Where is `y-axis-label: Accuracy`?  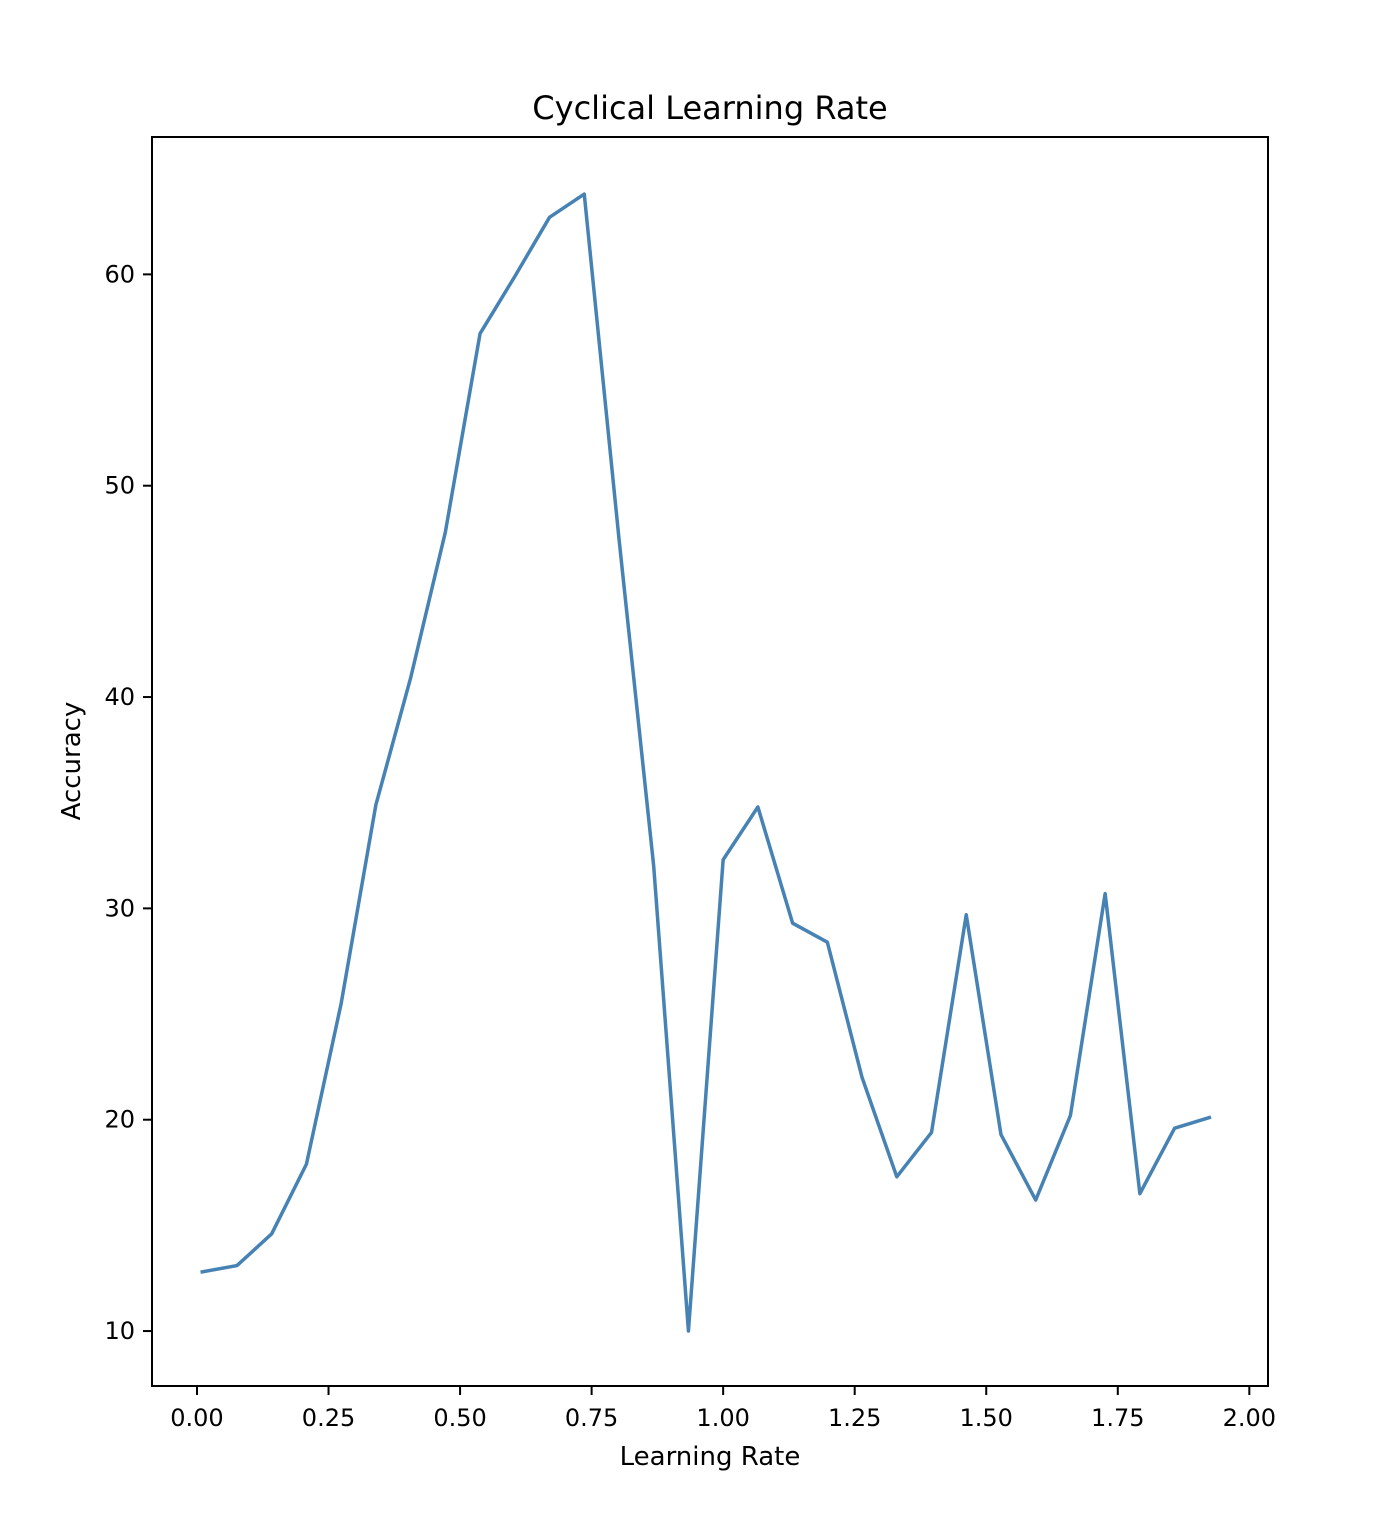 y-axis-label: Accuracy is located at coordinates (72, 761).